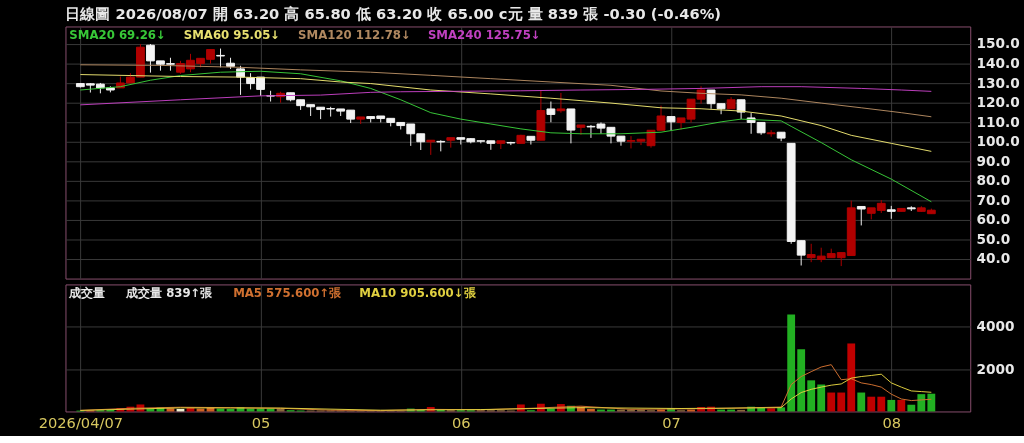 This screenshot has height=443, width=1024. I want to click on chart-title: 日線圖 2026/08/07 開 63.20 高 65.80 低 63.20 收 65.00 c元 量 839 張 -0.30 (-0.46%), so click(393, 13).